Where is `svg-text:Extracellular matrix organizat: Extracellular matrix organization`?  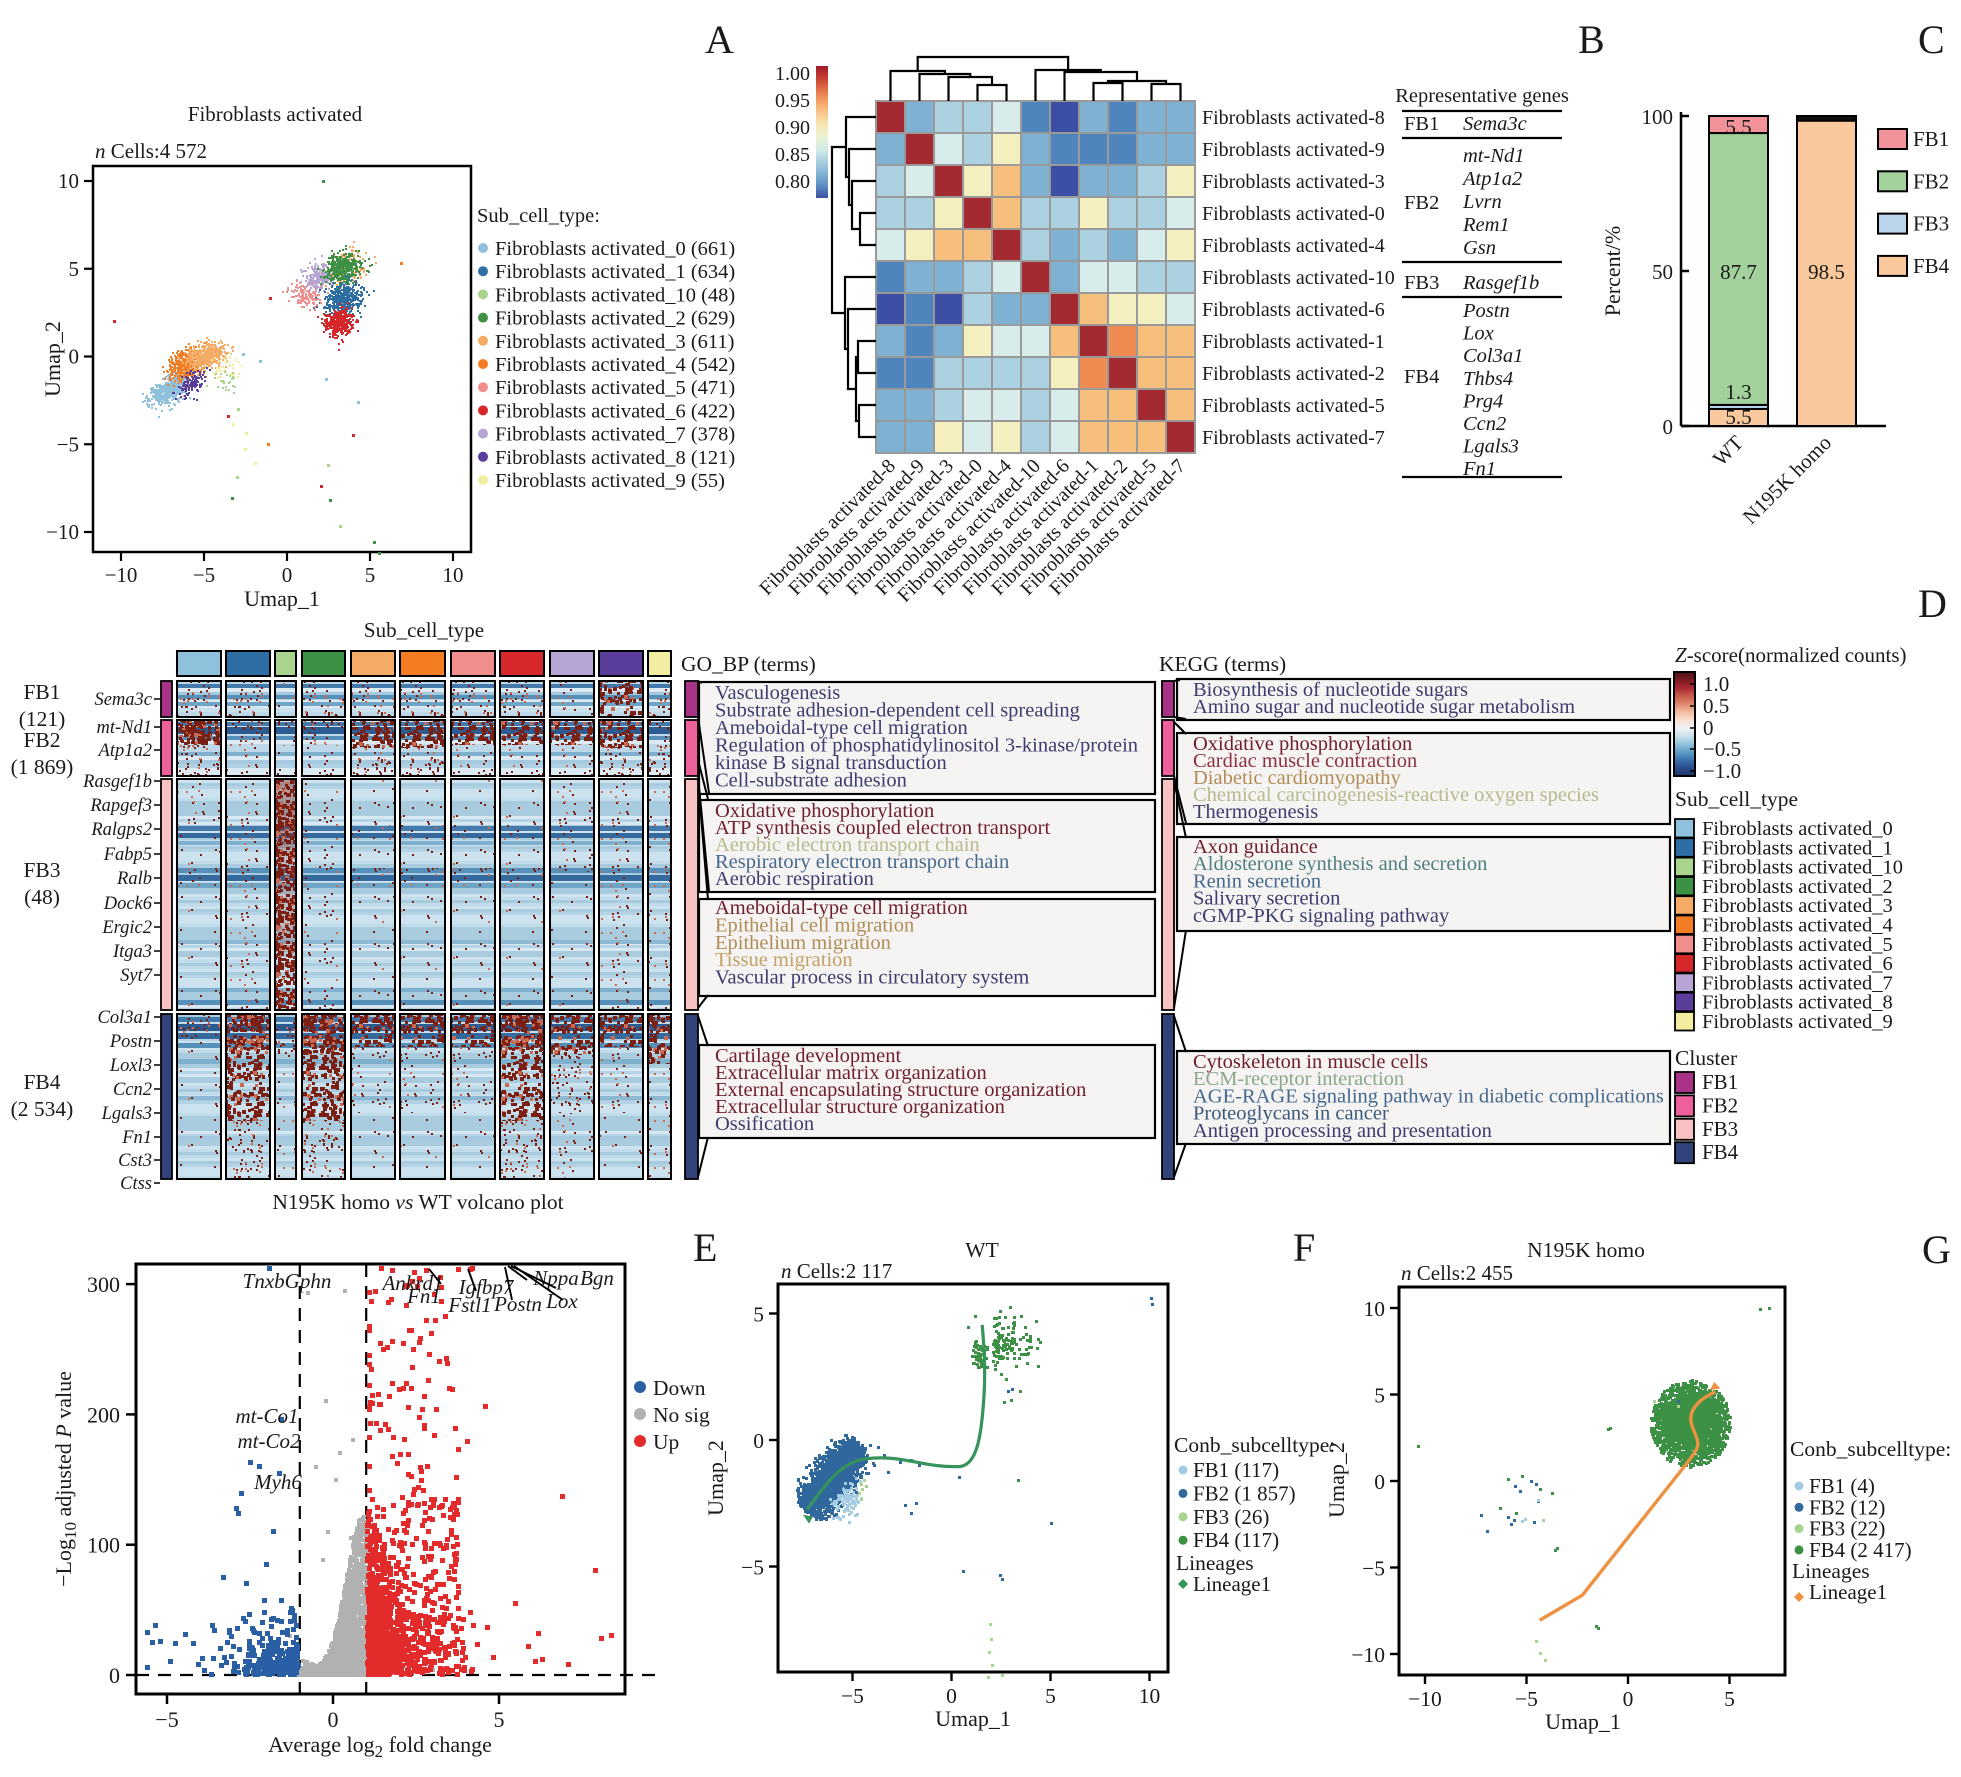 svg-text:Extracellular matrix organizat: Extracellular matrix organization is located at coordinates (851, 1073).